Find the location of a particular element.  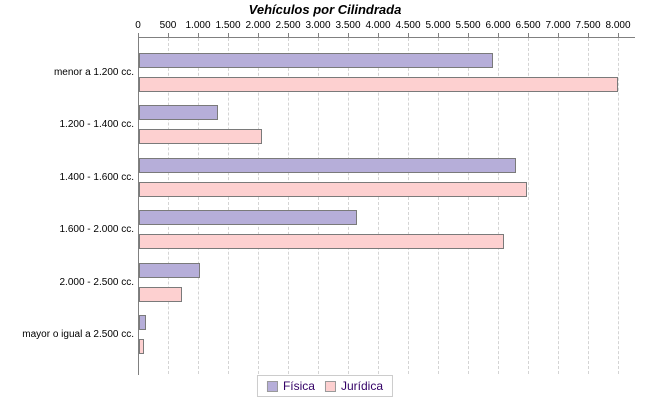

x-axis-tick-label: 2.000 is located at coordinates (258, 25).